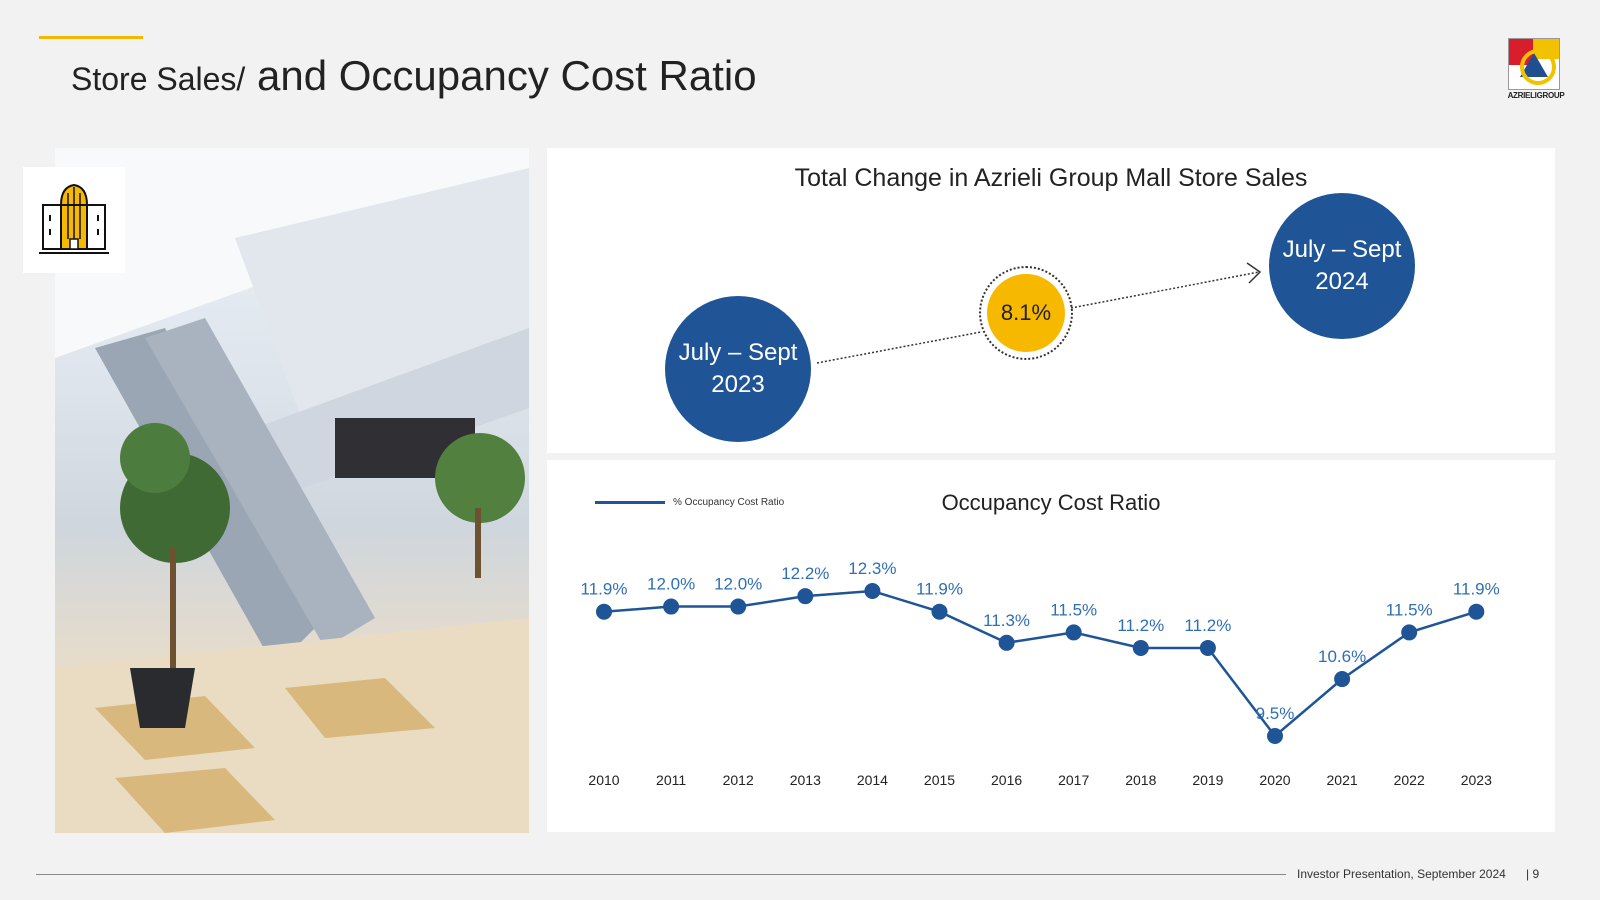 This screenshot has height=900, width=1600. I want to click on period-2024-line2: 2024, so click(1342, 281).